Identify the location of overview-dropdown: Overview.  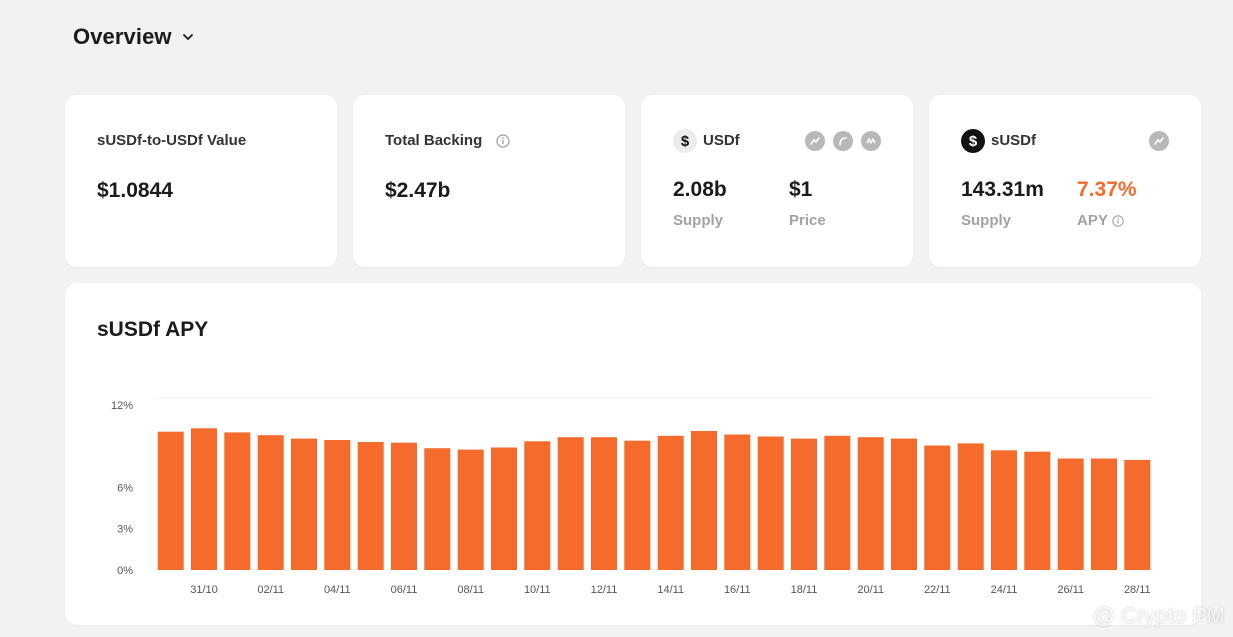
(134, 37).